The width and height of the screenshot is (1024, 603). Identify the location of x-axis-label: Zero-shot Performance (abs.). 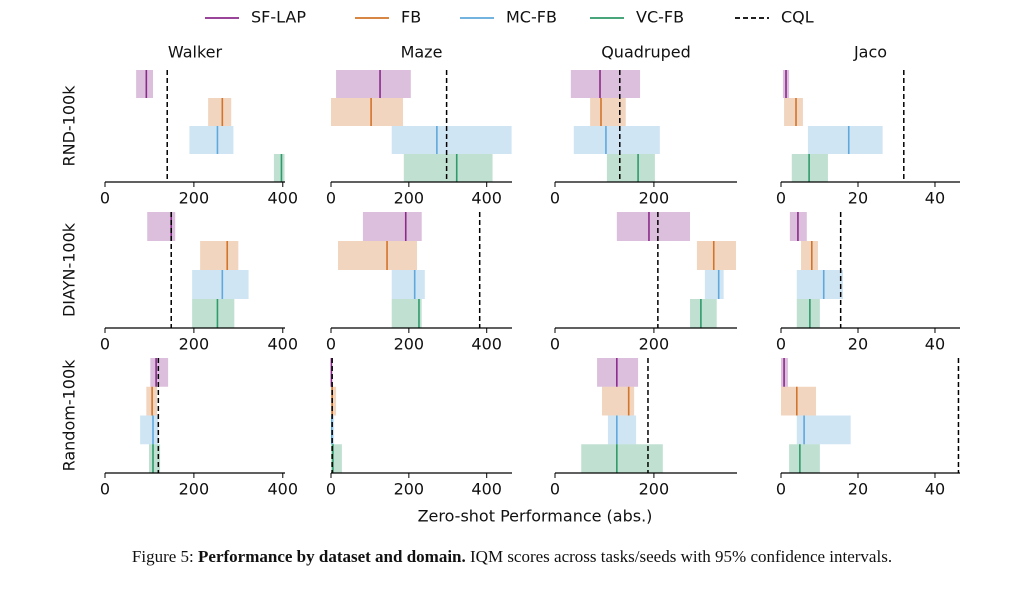
(535, 516).